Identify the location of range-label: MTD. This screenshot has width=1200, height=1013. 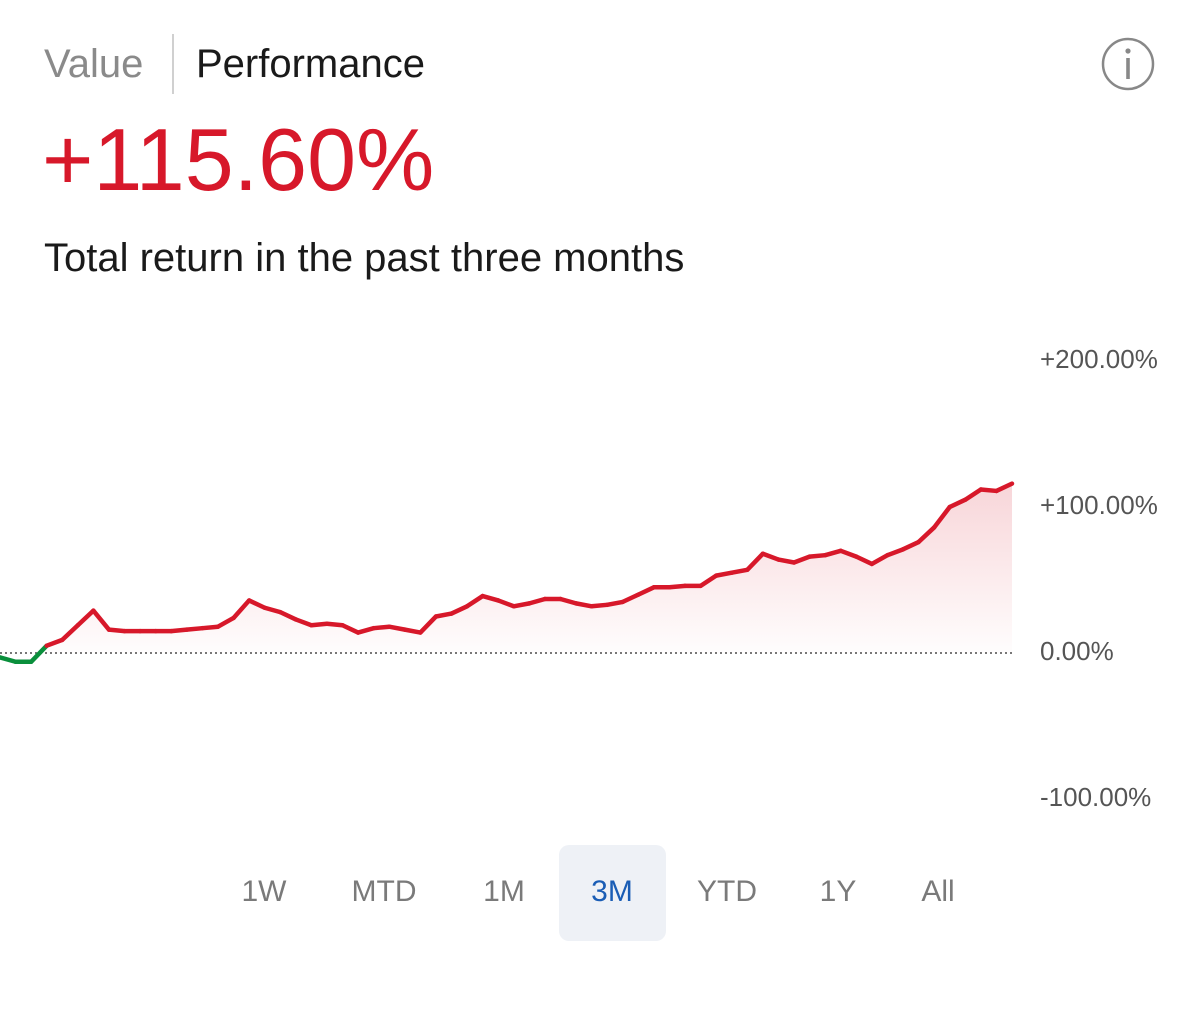
(384, 891).